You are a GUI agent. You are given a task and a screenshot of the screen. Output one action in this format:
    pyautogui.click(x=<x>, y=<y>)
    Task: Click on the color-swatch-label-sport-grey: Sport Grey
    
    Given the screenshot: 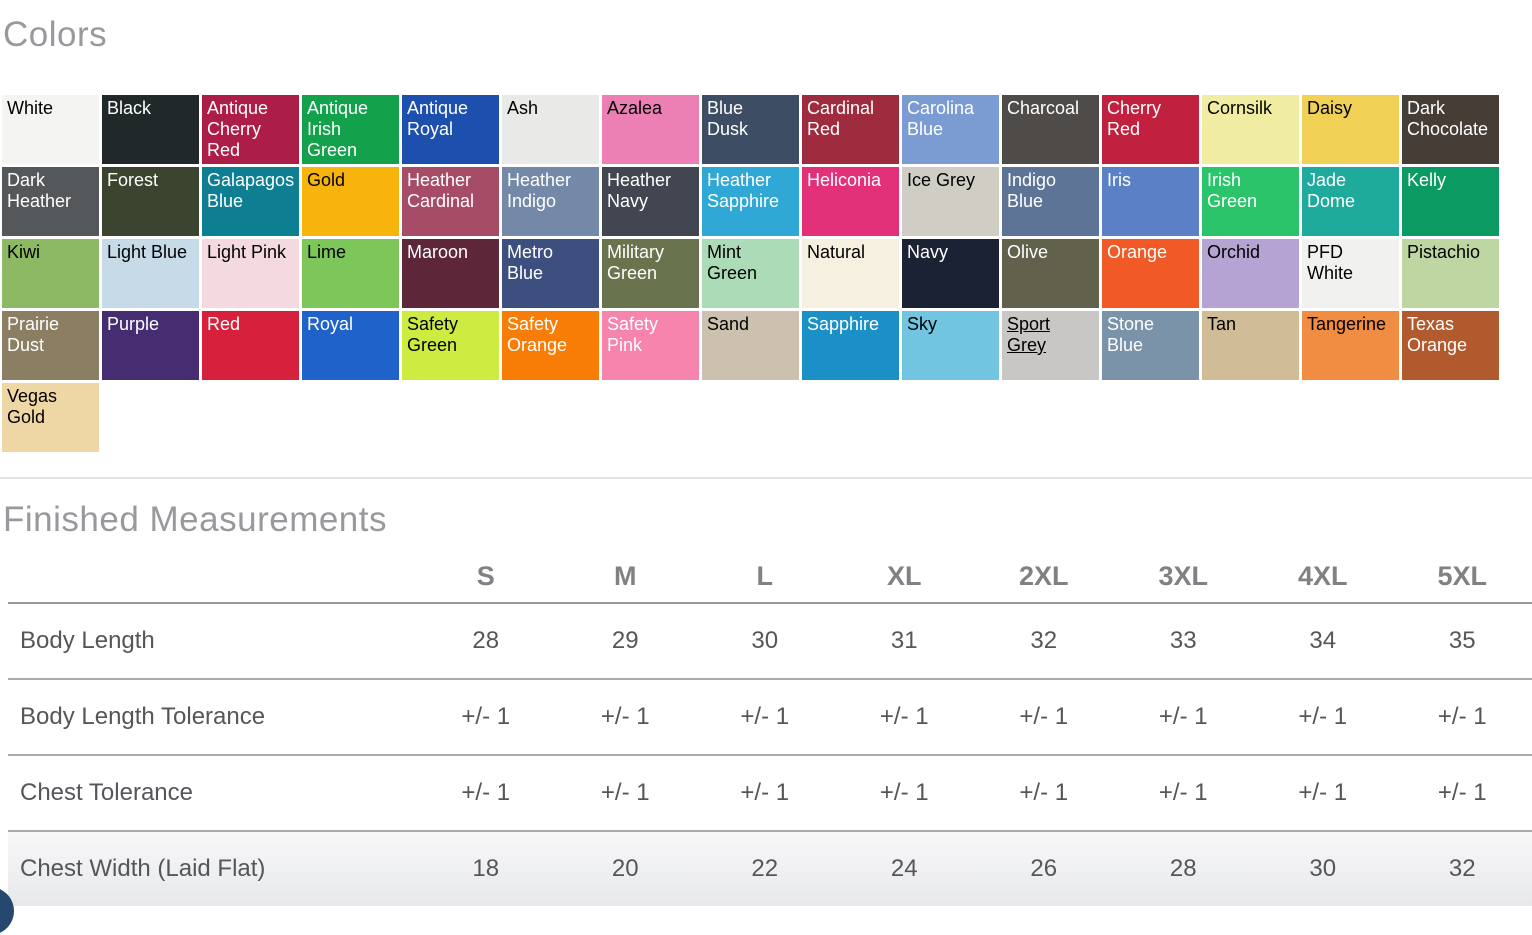 What is the action you would take?
    pyautogui.click(x=1047, y=335)
    